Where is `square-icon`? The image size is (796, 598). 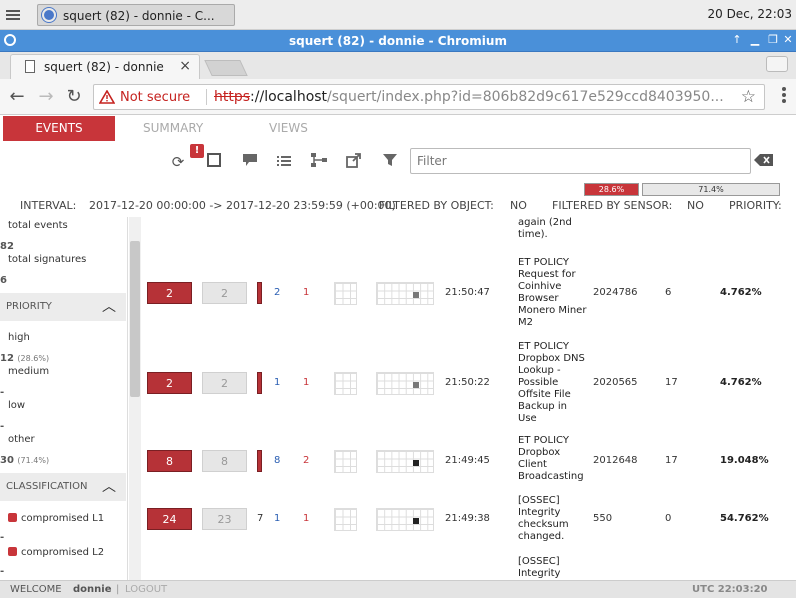
square-icon is located at coordinates (214, 162).